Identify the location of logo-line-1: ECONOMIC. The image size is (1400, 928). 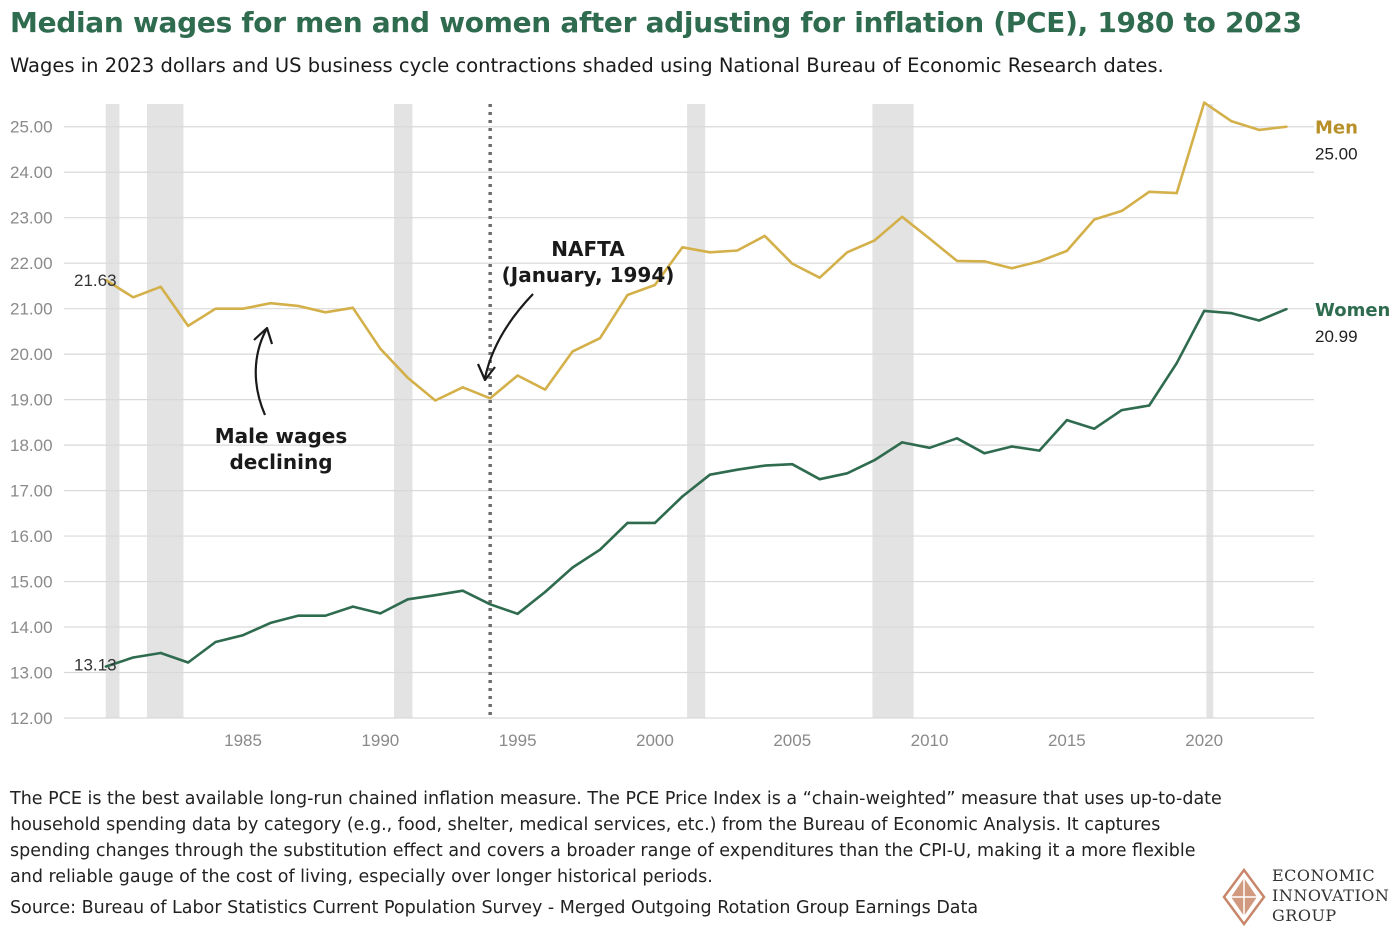
(1324, 875).